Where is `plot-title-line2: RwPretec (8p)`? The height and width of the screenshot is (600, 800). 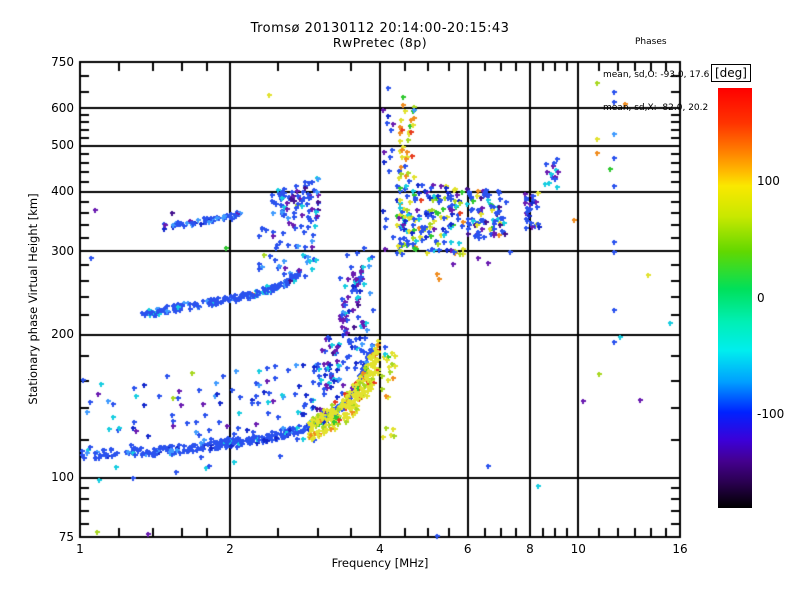
plot-title-line2: RwPretec (8p) is located at coordinates (380, 42).